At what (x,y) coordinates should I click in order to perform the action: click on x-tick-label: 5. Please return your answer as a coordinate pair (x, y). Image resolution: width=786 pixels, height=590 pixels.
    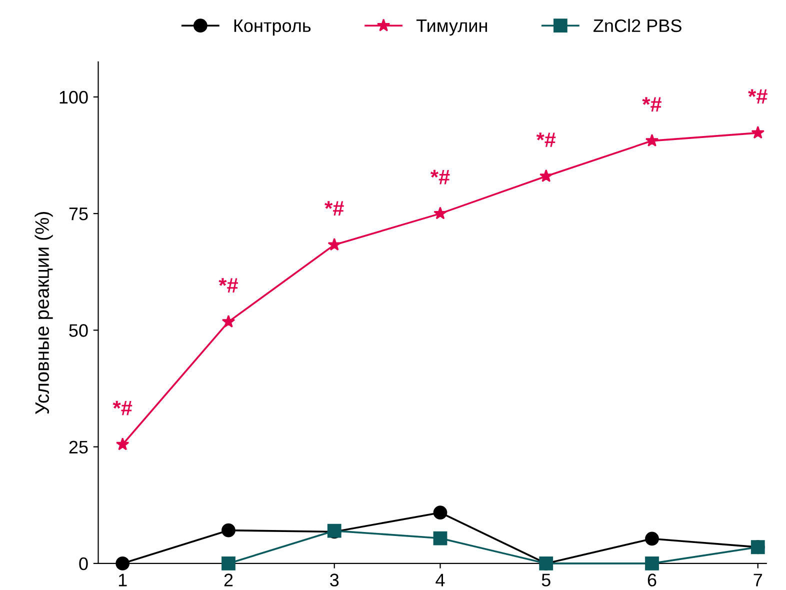
    Looking at the image, I should click on (546, 580).